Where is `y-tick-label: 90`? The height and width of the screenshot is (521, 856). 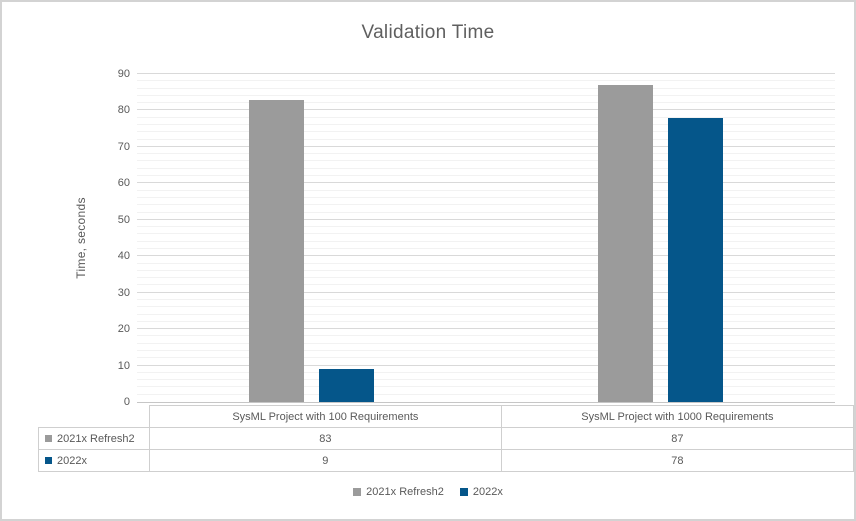 y-tick-label: 90 is located at coordinates (123, 74).